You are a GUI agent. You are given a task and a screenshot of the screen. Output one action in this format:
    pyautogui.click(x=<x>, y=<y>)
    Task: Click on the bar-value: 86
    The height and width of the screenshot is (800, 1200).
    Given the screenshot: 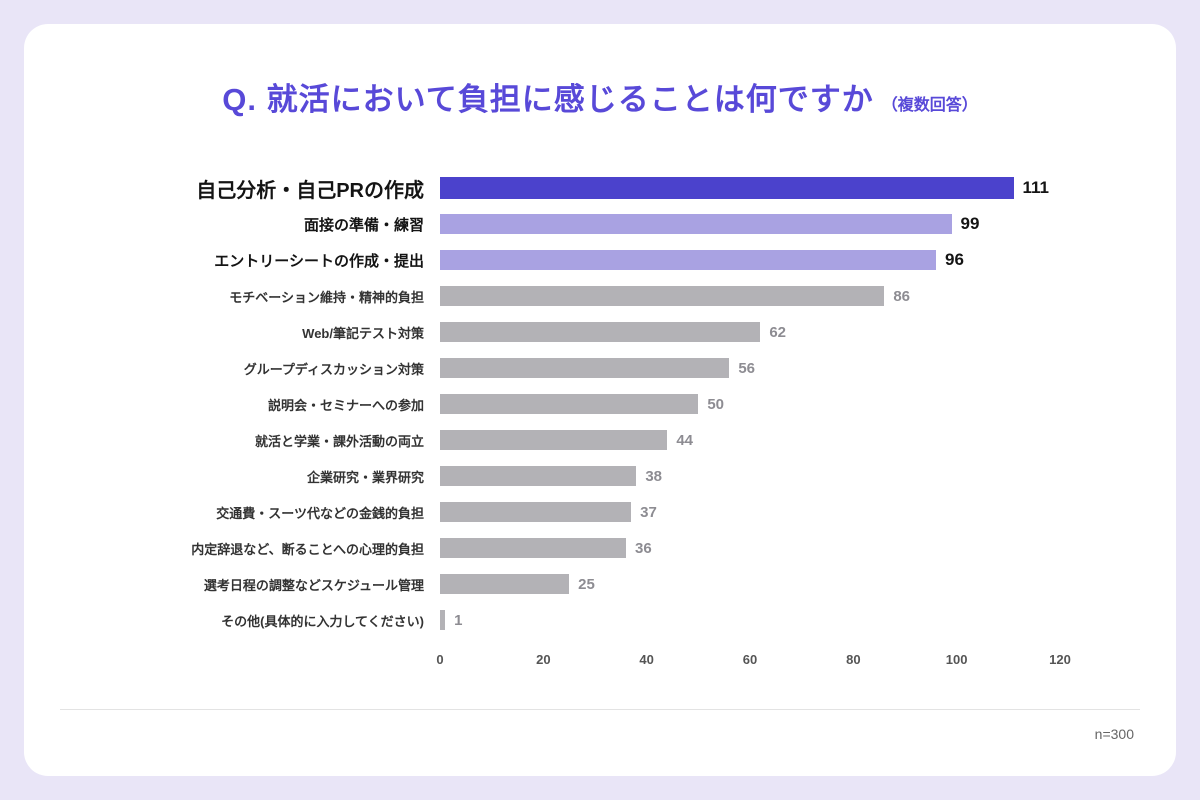 What is the action you would take?
    pyautogui.click(x=902, y=296)
    